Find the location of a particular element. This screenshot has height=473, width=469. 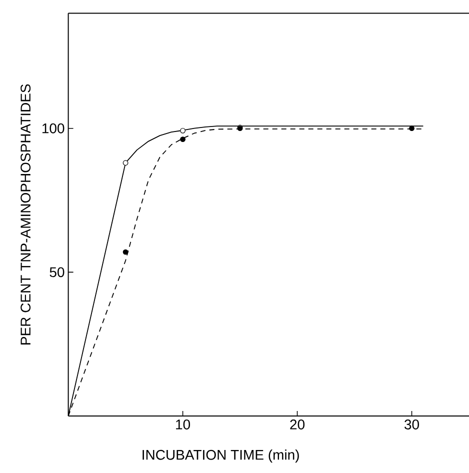

x-tick-label: 20 is located at coordinates (297, 425).